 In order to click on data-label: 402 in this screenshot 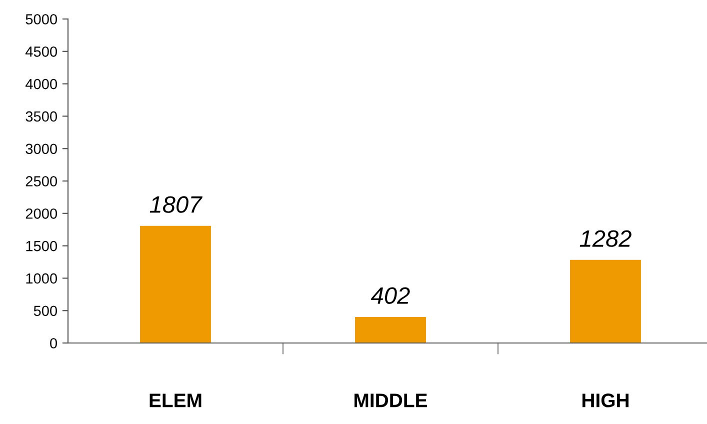, I will do `click(390, 295)`.